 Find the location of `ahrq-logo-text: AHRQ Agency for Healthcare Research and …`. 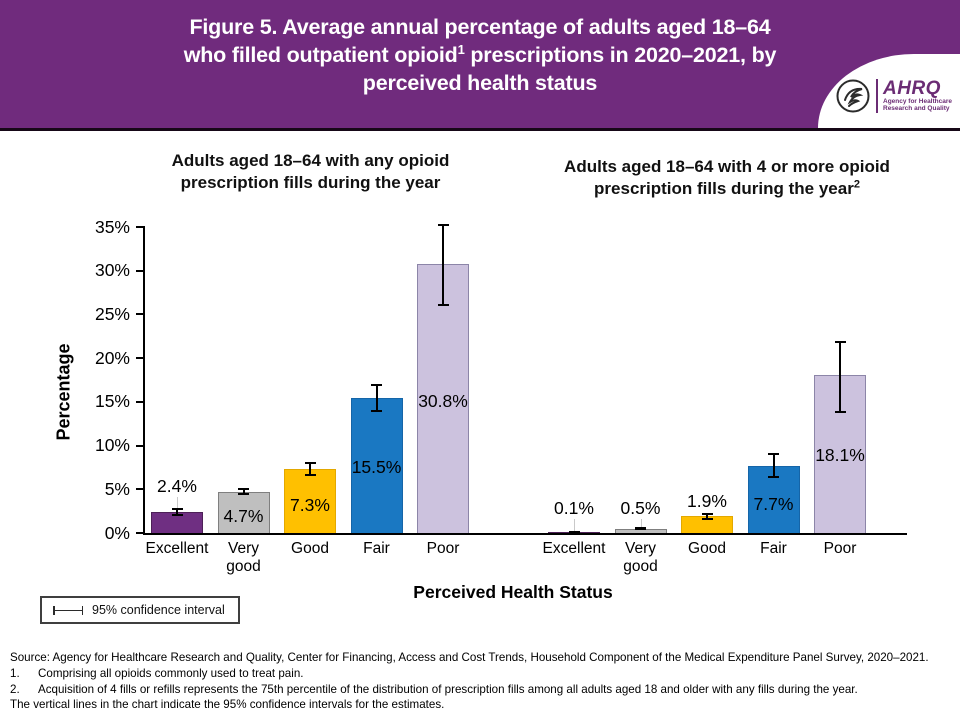

ahrq-logo-text: AHRQ Agency for Healthcare Research and … is located at coordinates (918, 95).